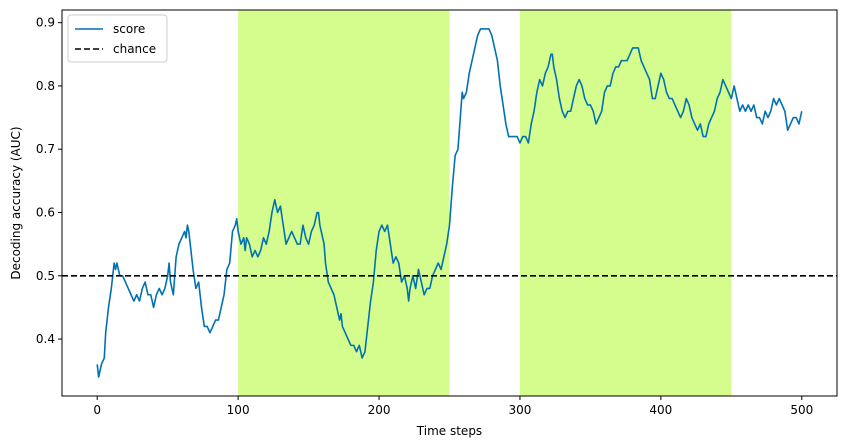  What do you see at coordinates (134, 49) in the screenshot?
I see `legend-label-chance: chance` at bounding box center [134, 49].